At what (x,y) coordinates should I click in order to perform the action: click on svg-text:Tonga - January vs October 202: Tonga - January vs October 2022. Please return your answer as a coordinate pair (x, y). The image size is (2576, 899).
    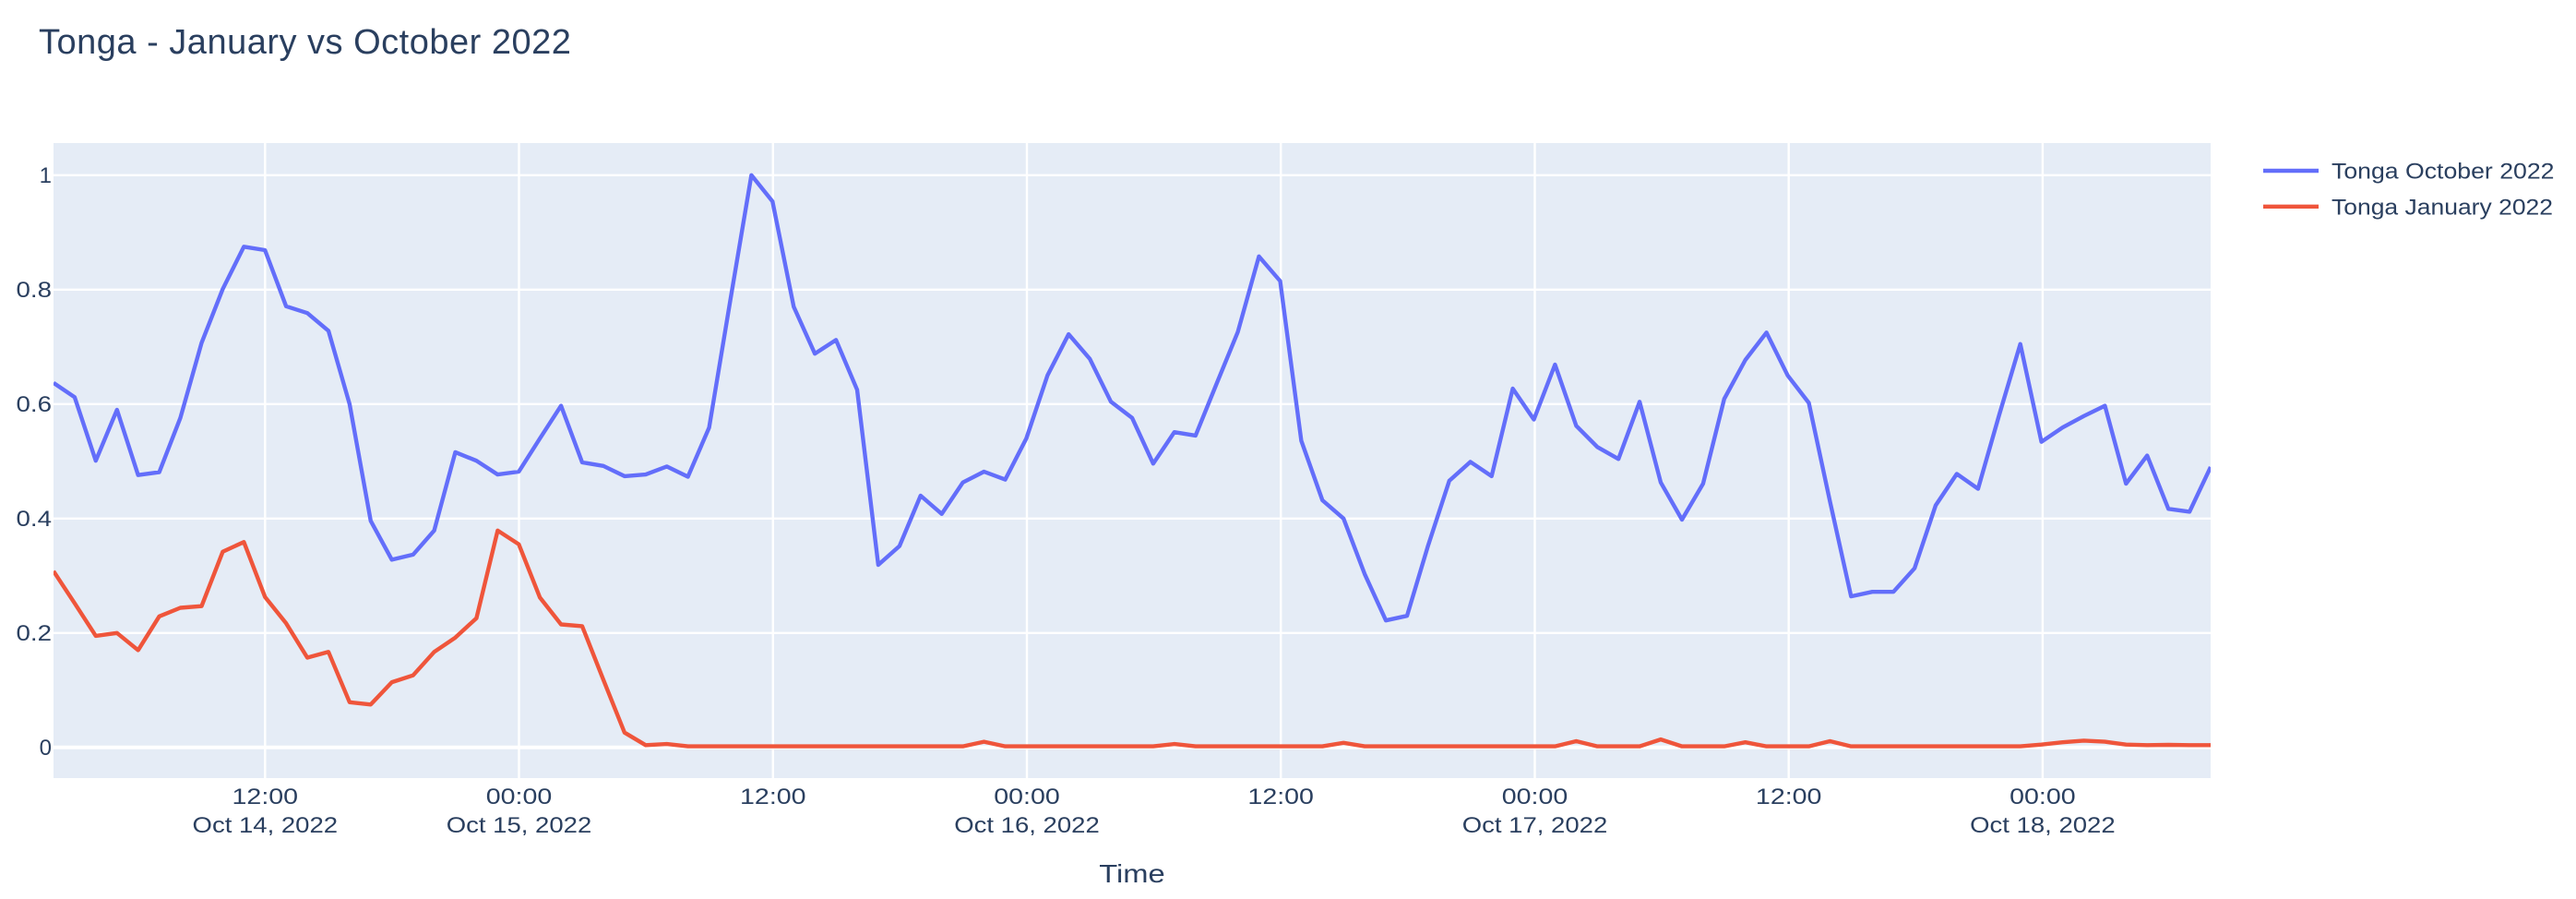
    Looking at the image, I should click on (305, 43).